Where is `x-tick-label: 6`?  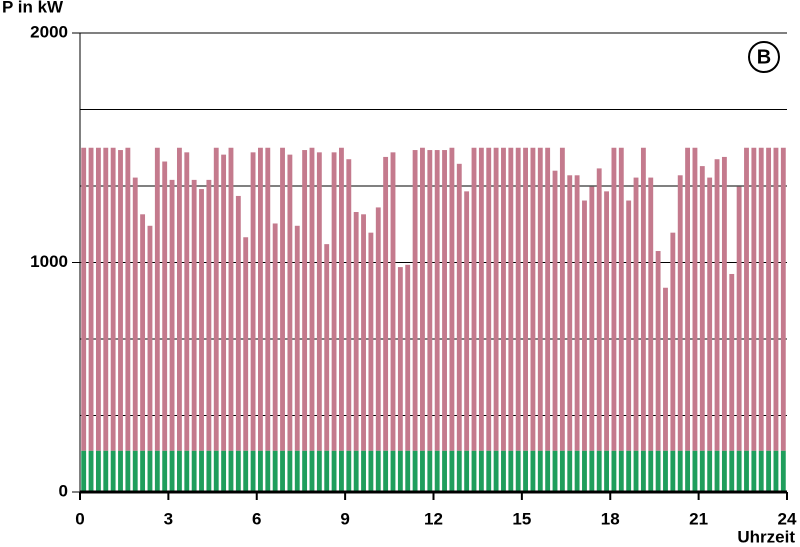 x-tick-label: 6 is located at coordinates (256, 518).